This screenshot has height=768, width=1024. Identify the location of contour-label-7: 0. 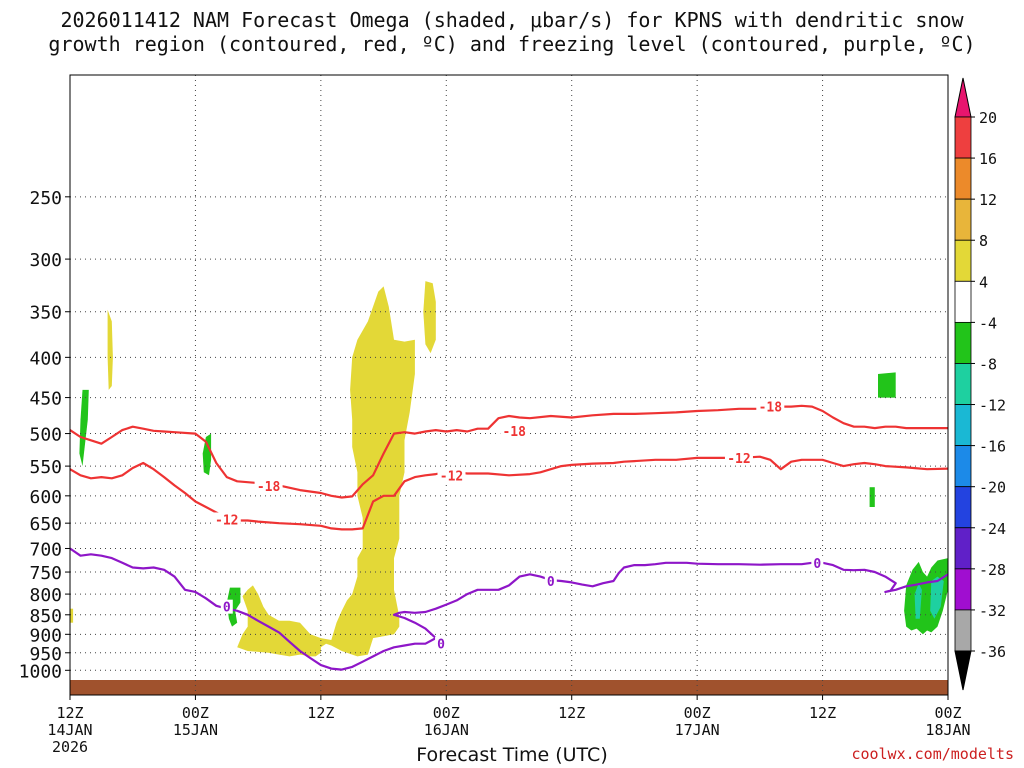
(441, 645).